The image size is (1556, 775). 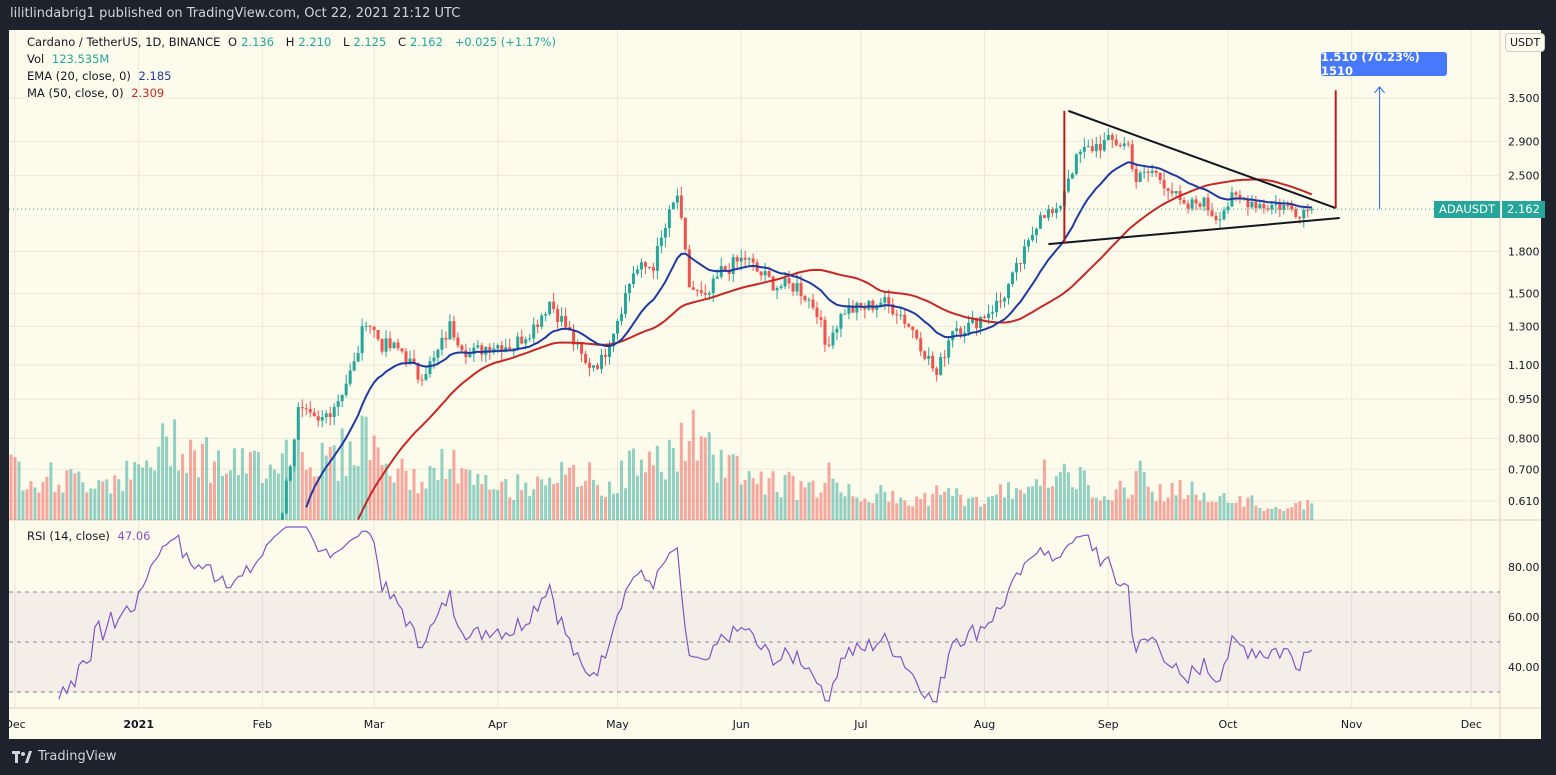 What do you see at coordinates (96, 93) in the screenshot?
I see `ma-legend: MA (50, close, 0) 2.309` at bounding box center [96, 93].